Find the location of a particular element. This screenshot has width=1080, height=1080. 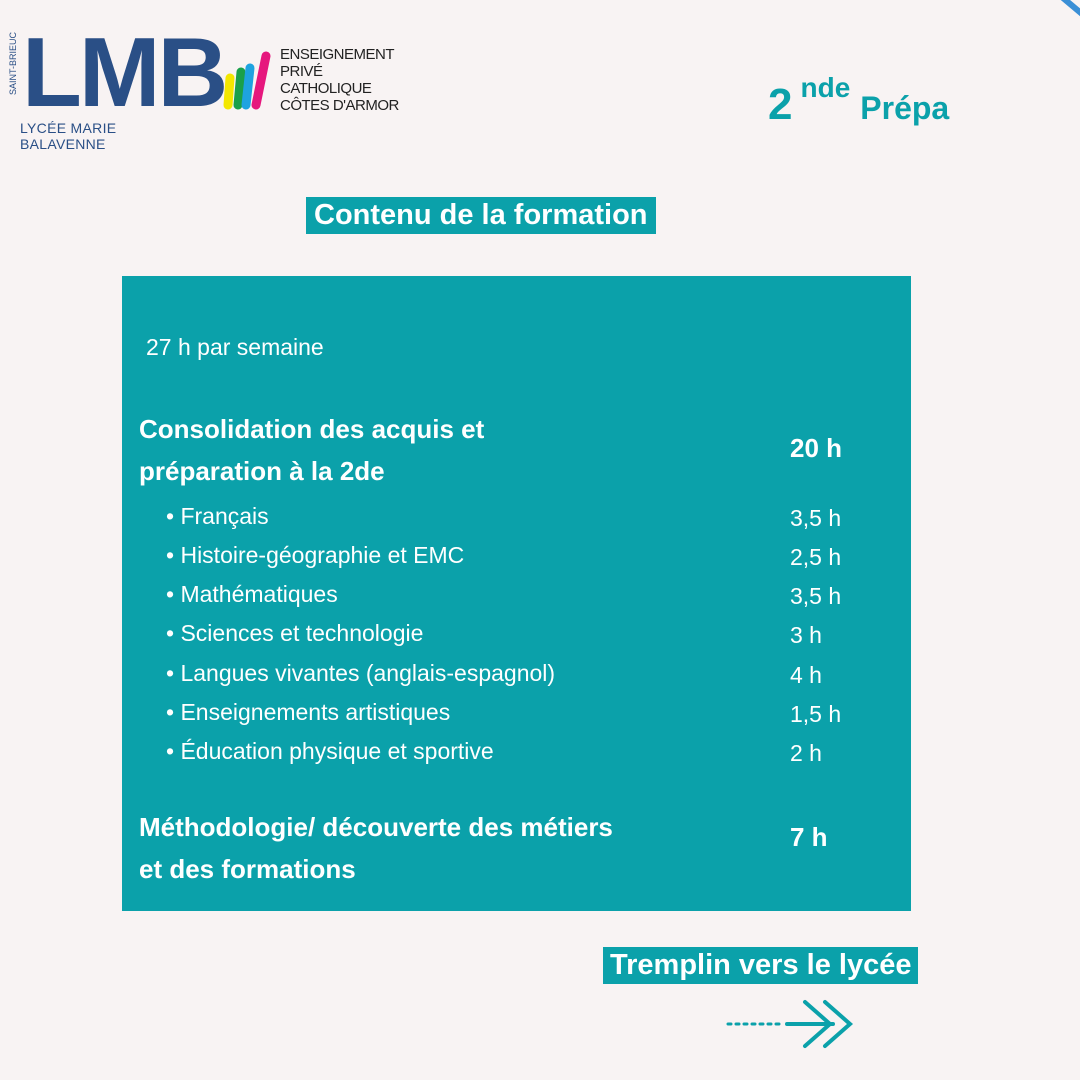

section2-line: Méthodologie/ découverte des métiers is located at coordinates (376, 827).